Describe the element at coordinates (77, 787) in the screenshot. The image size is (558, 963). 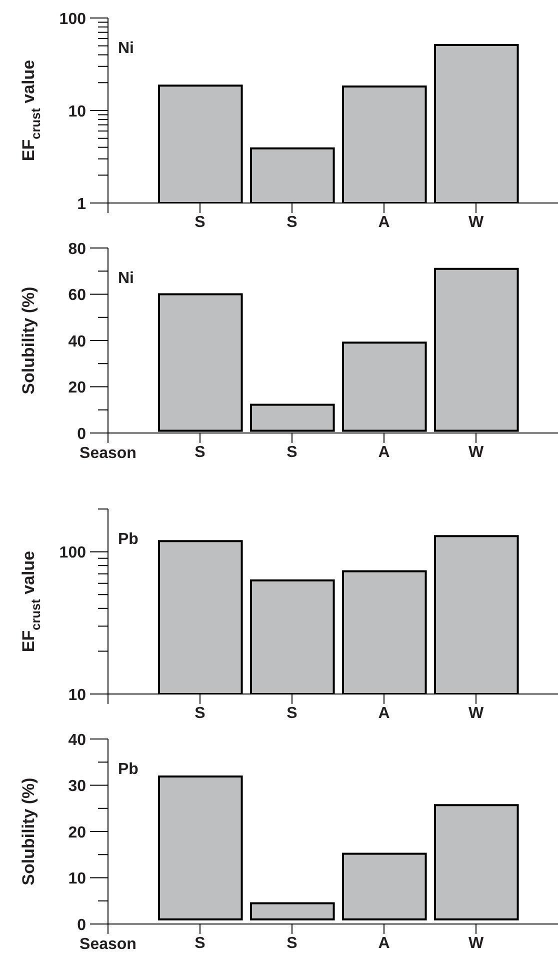
I see `y-tick-label: 30` at that location.